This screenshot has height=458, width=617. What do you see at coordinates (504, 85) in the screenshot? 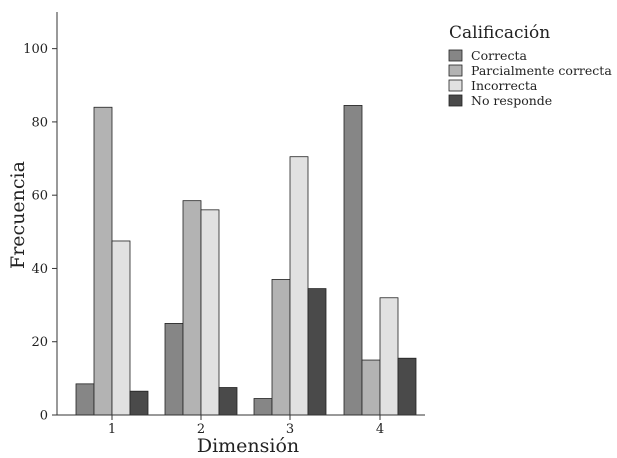
I see `legend-label: Incorrecta` at bounding box center [504, 85].